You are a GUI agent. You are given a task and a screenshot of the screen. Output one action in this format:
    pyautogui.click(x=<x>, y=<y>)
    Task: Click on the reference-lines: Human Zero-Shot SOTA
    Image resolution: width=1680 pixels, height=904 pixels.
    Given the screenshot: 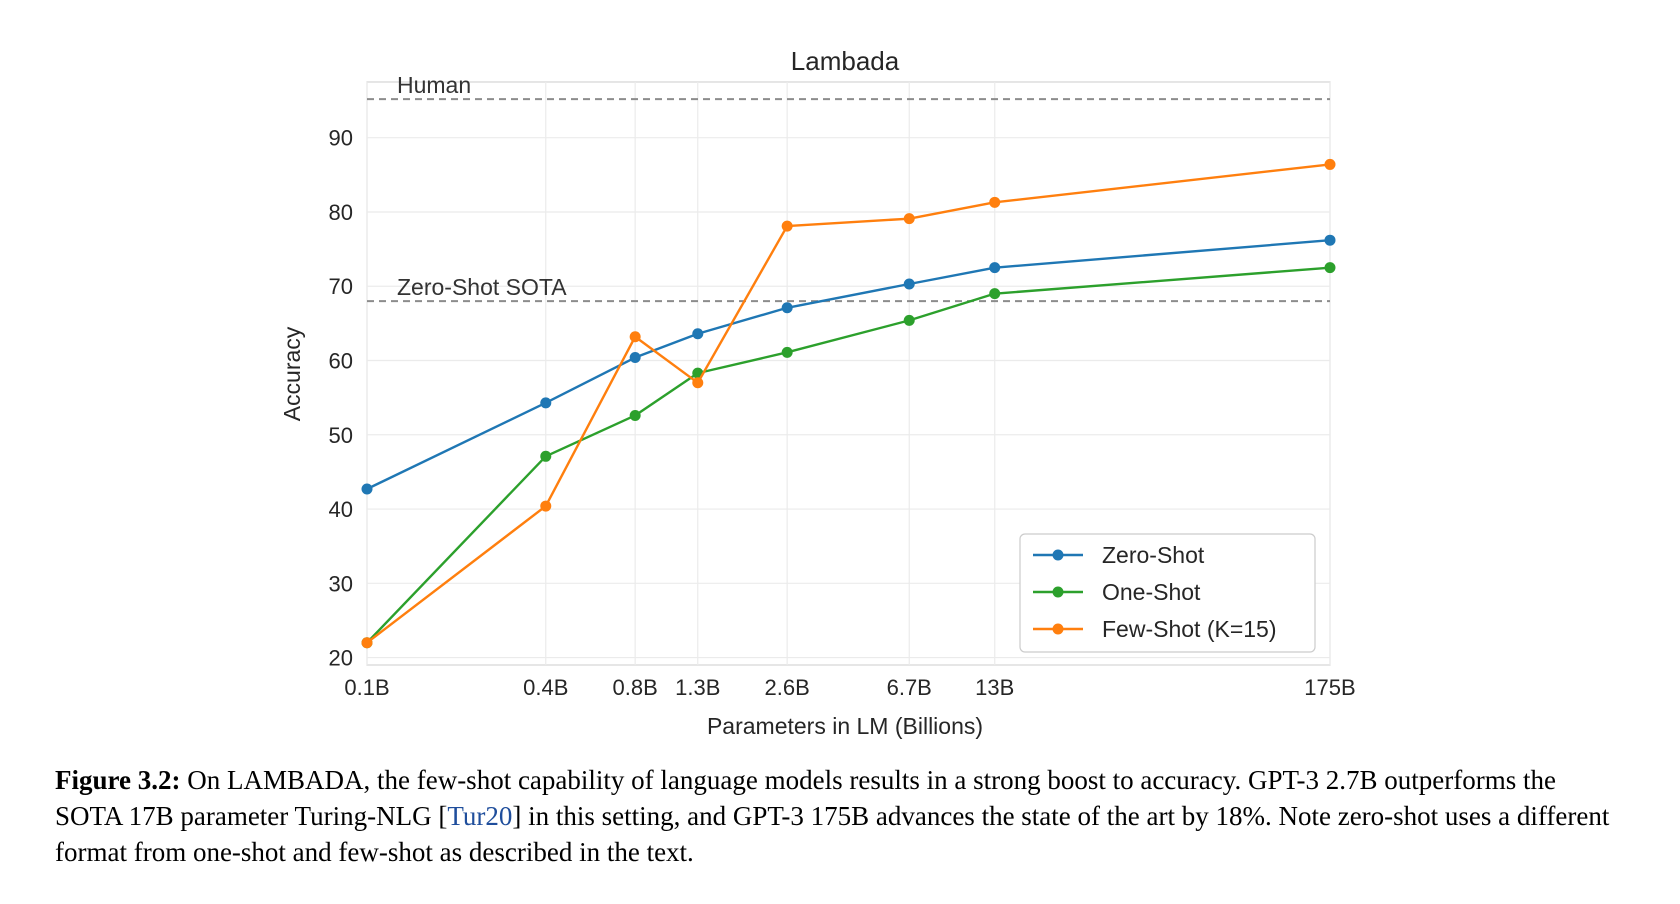 What is the action you would take?
    pyautogui.click(x=848, y=187)
    